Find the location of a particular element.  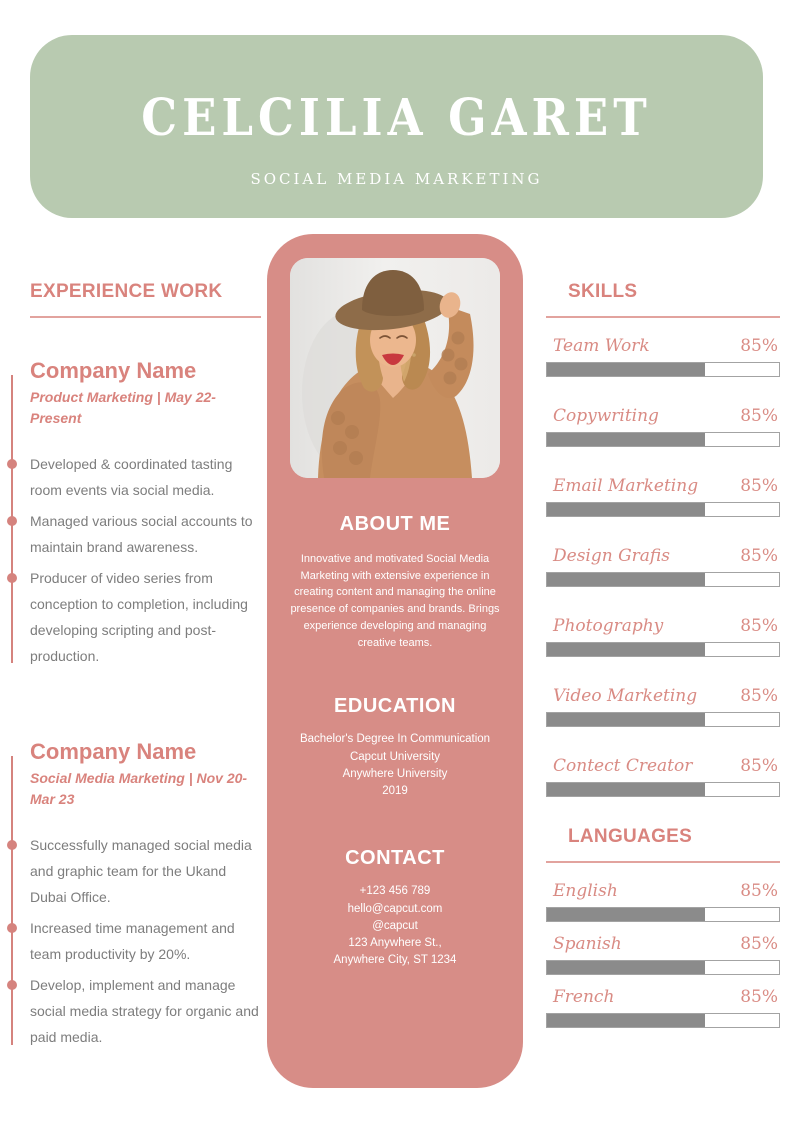

education-line: Capcut University is located at coordinates (395, 756).